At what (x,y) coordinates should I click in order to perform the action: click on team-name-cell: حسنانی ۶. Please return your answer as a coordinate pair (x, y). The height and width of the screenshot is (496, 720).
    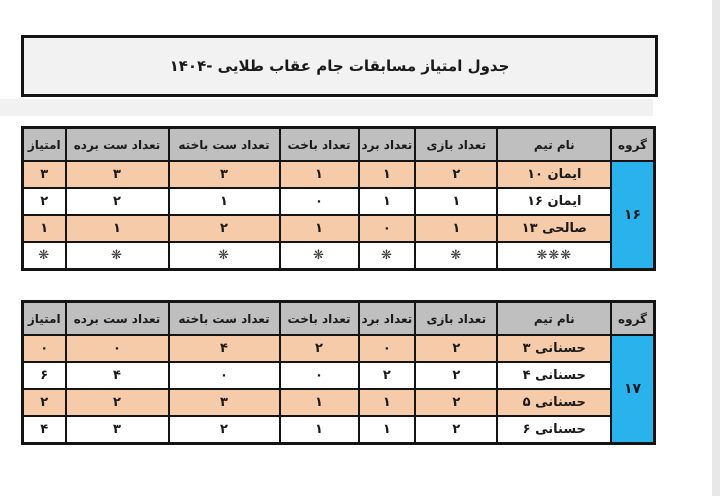
    Looking at the image, I should click on (554, 430).